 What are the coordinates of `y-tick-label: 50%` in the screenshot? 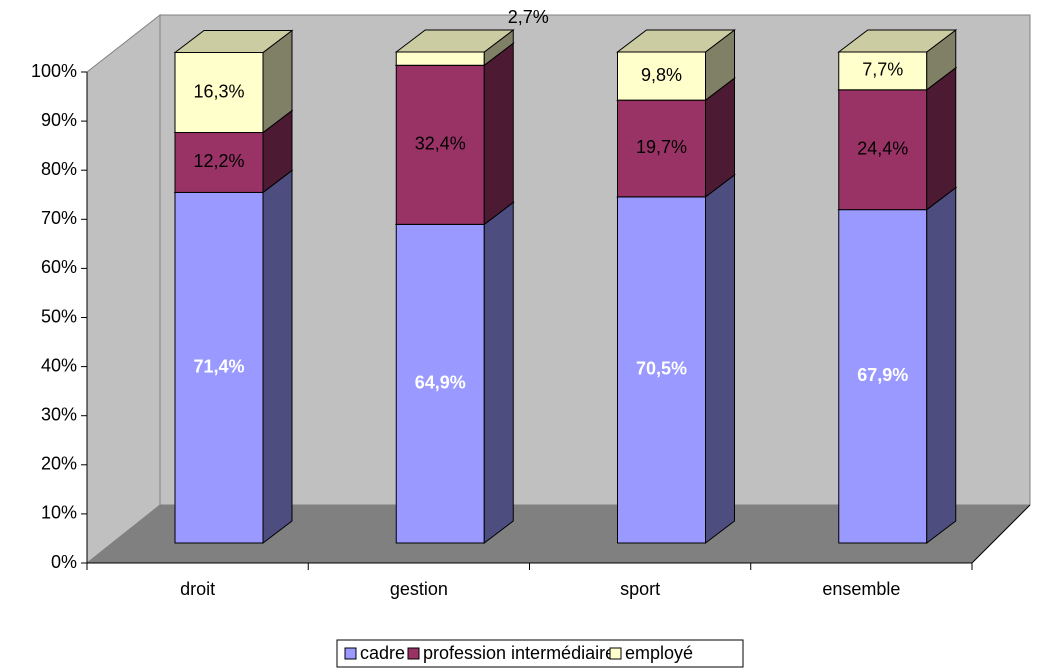 It's located at (59, 316).